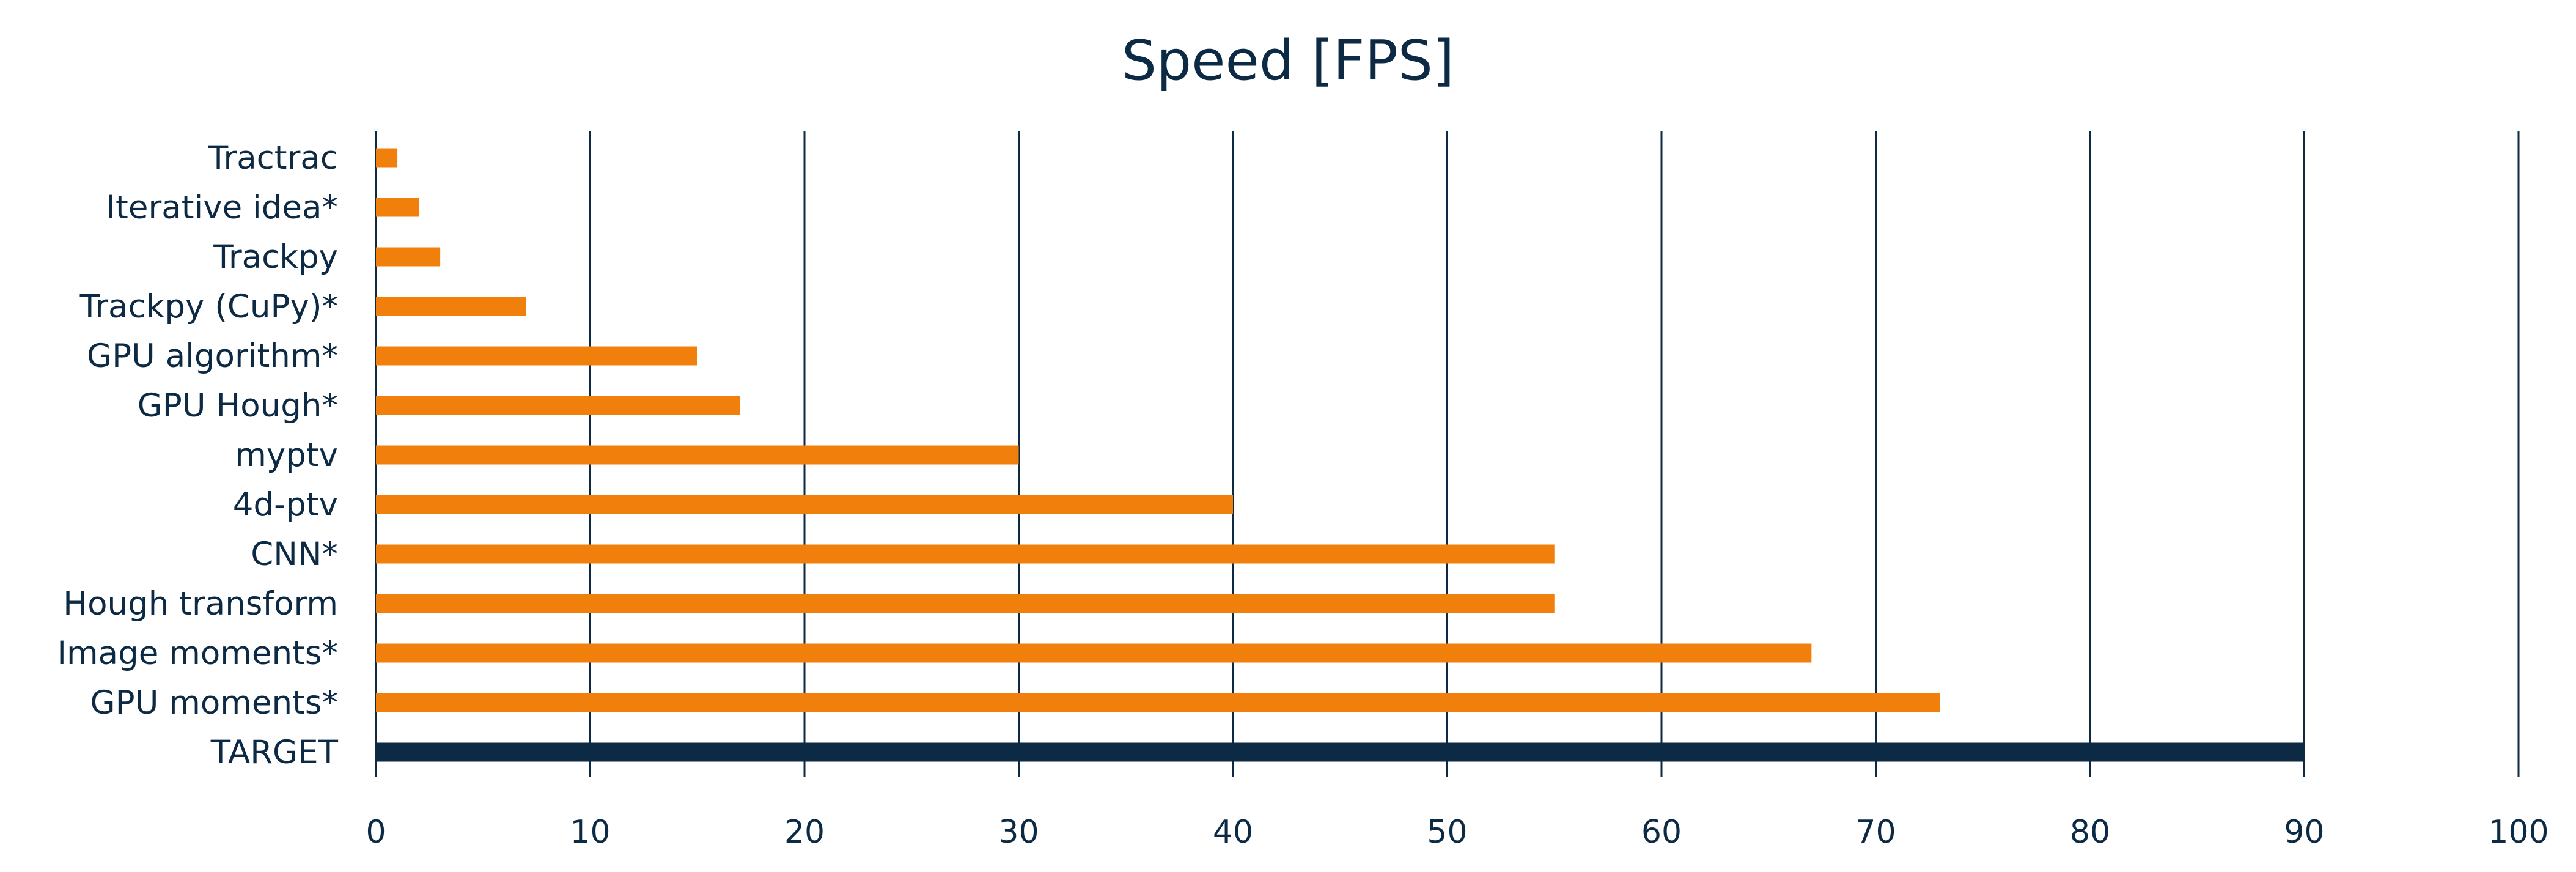 Image resolution: width=2576 pixels, height=872 pixels. I want to click on category-label: GPU algorithm*, so click(213, 356).